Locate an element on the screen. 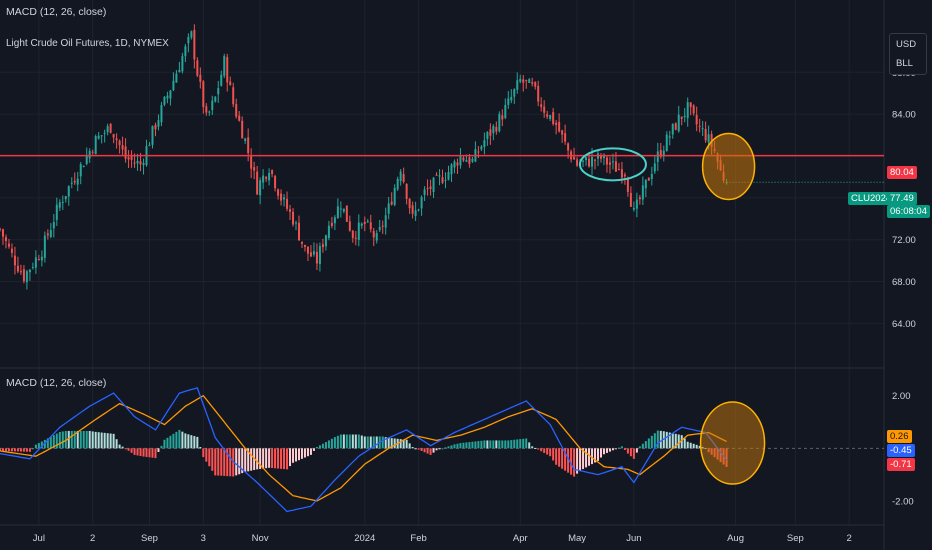 The height and width of the screenshot is (550, 932). macd-pane-title: MACD (12, 26, close) is located at coordinates (56, 383).